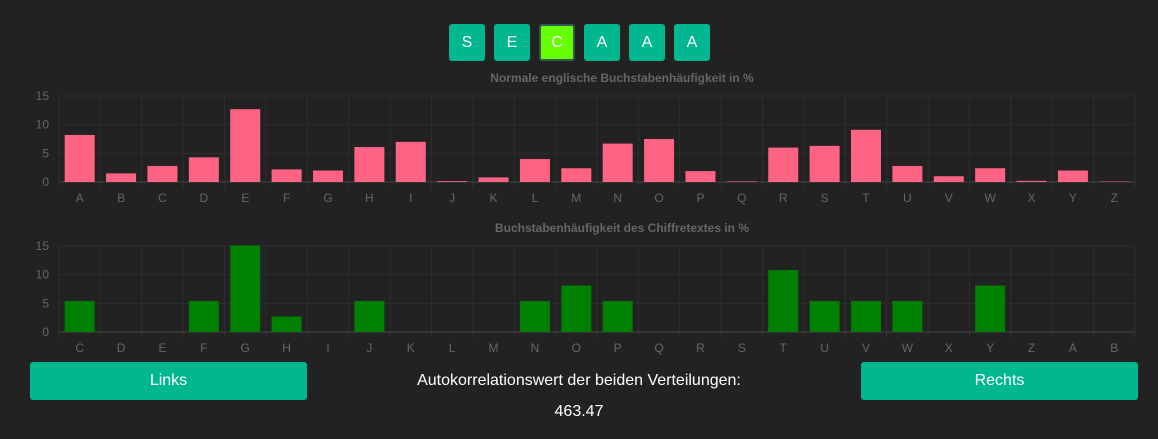 This screenshot has width=1158, height=439. Describe the element at coordinates (512, 42) in the screenshot. I see `key-letter-2: E` at that location.